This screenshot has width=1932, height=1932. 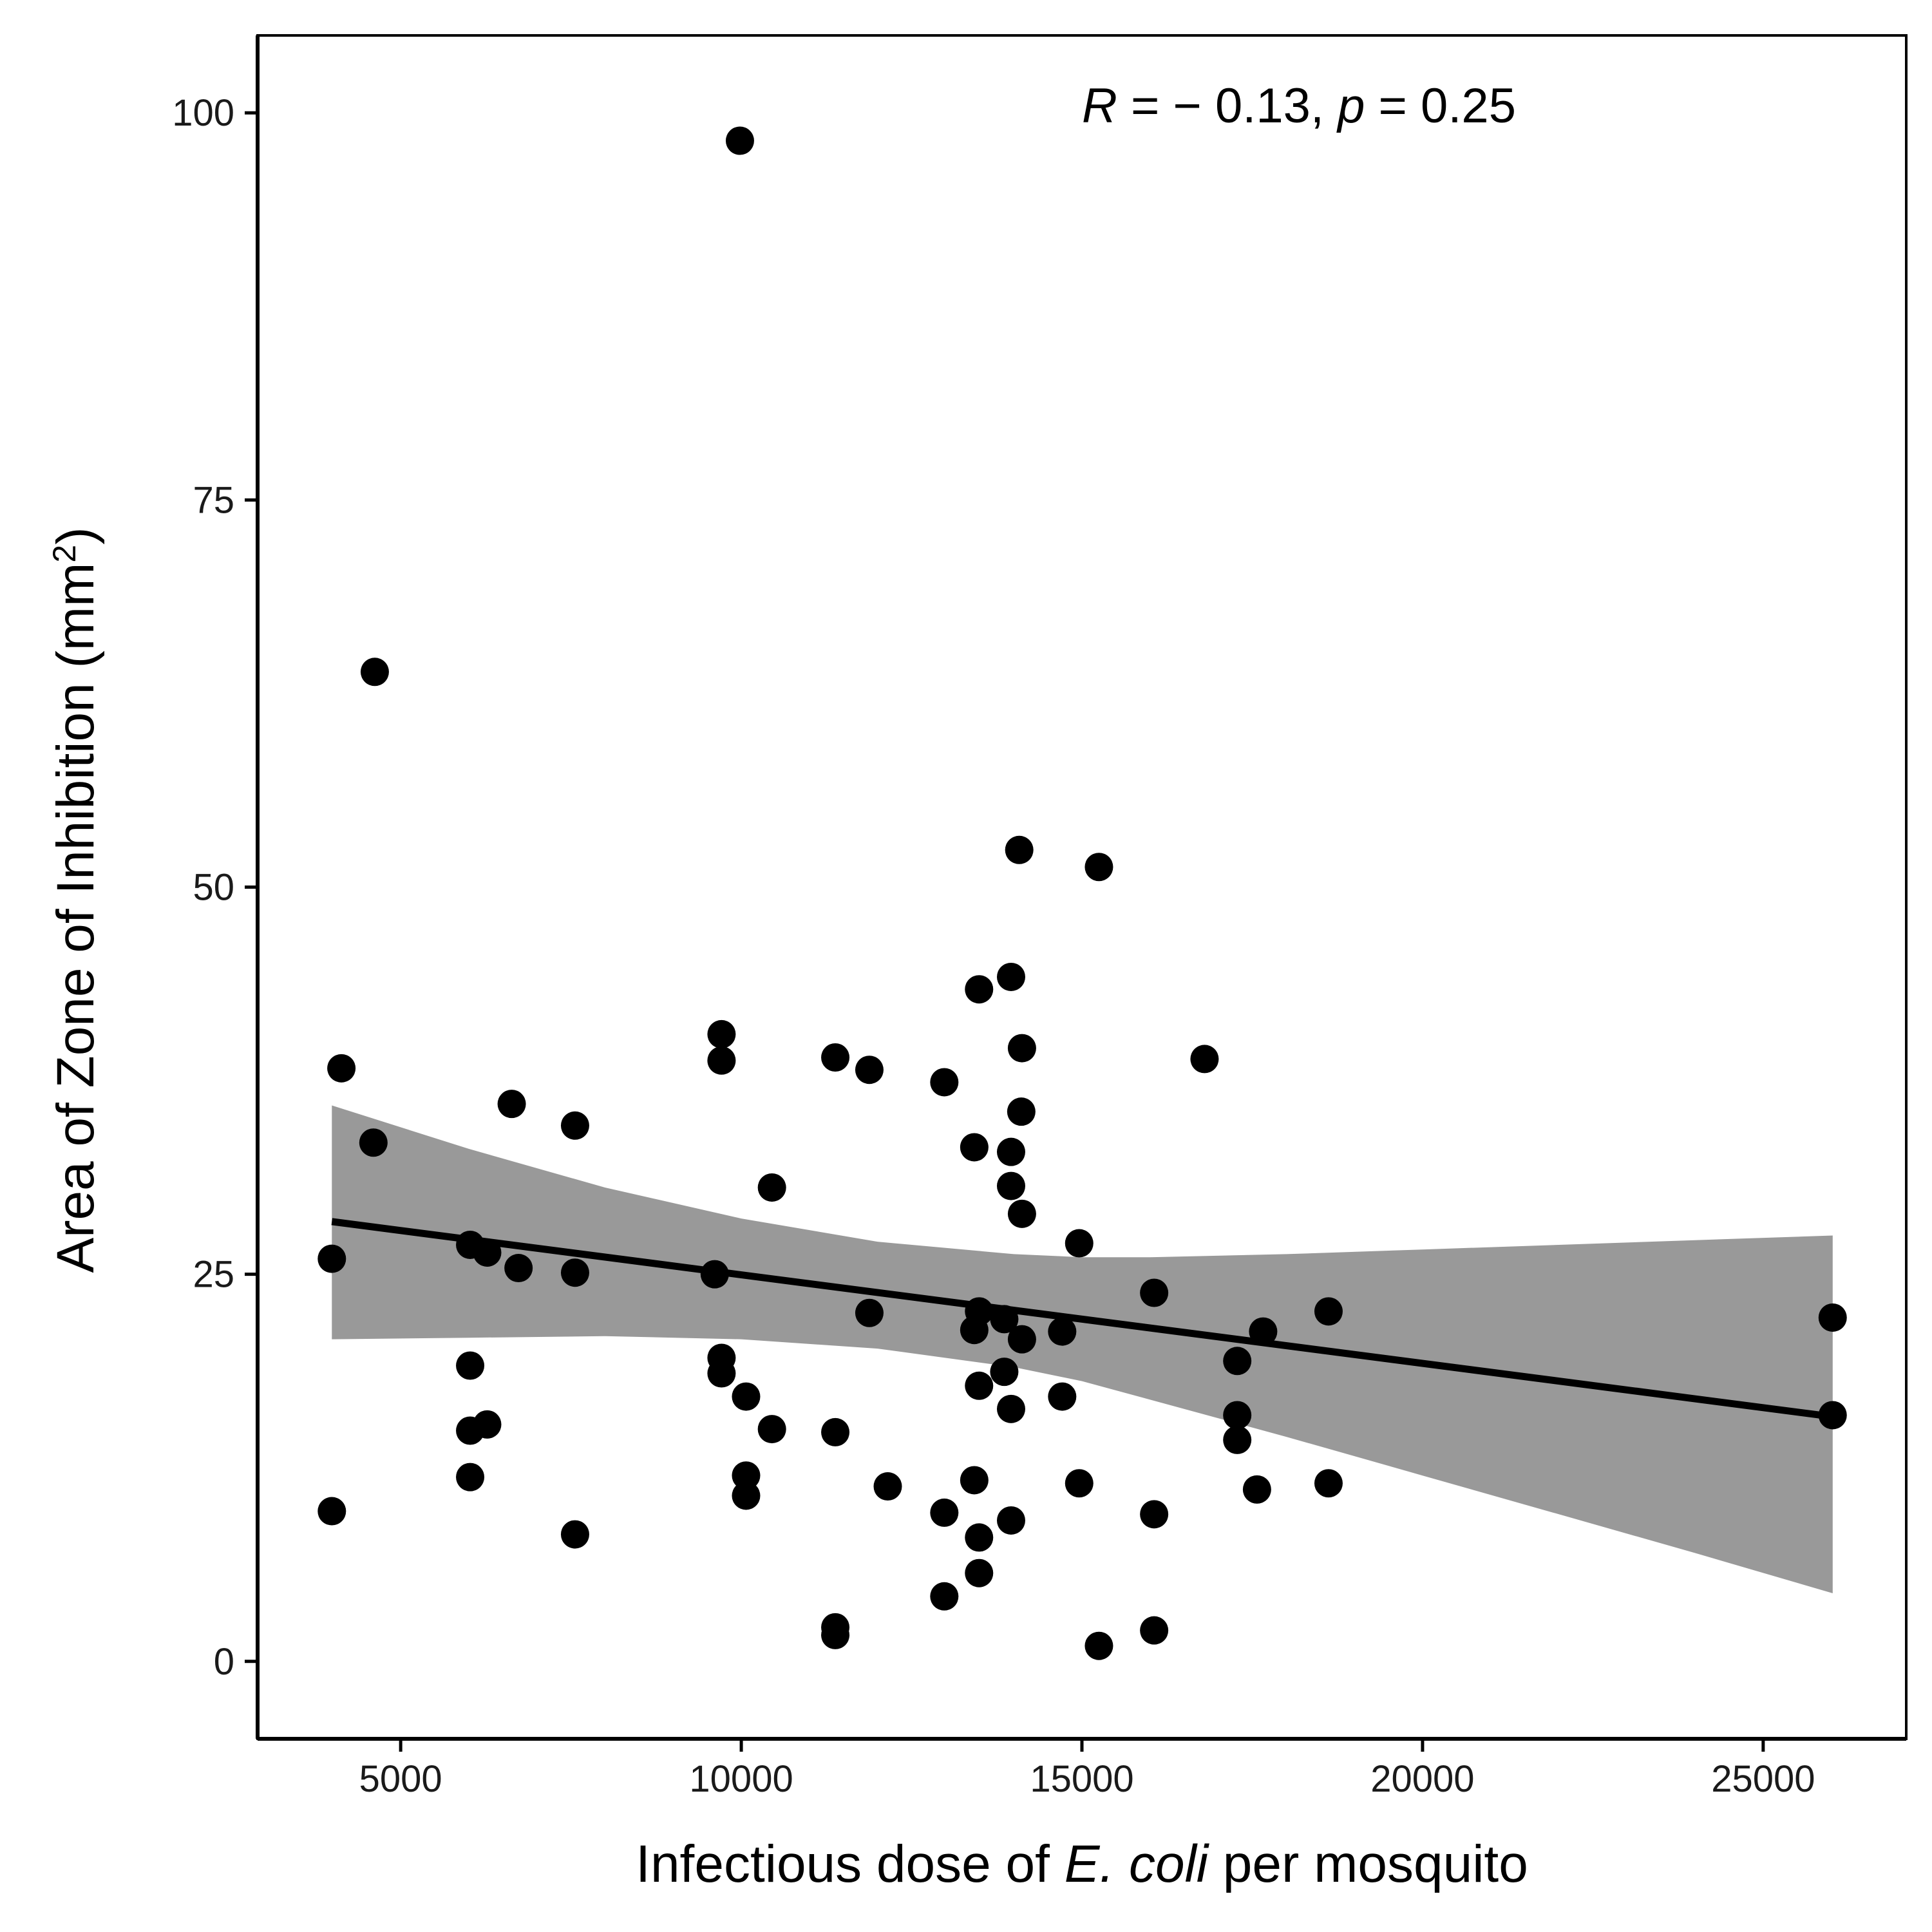 I want to click on y-tick-label: 0, so click(x=224, y=1662).